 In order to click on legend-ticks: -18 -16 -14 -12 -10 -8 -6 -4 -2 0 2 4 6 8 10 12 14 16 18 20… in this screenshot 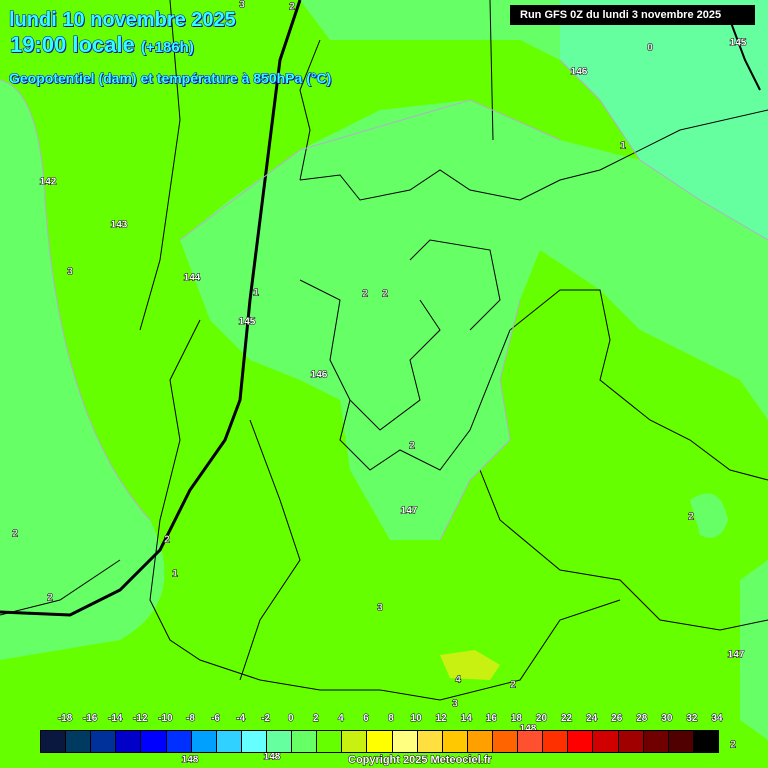, I will do `click(381, 720)`.